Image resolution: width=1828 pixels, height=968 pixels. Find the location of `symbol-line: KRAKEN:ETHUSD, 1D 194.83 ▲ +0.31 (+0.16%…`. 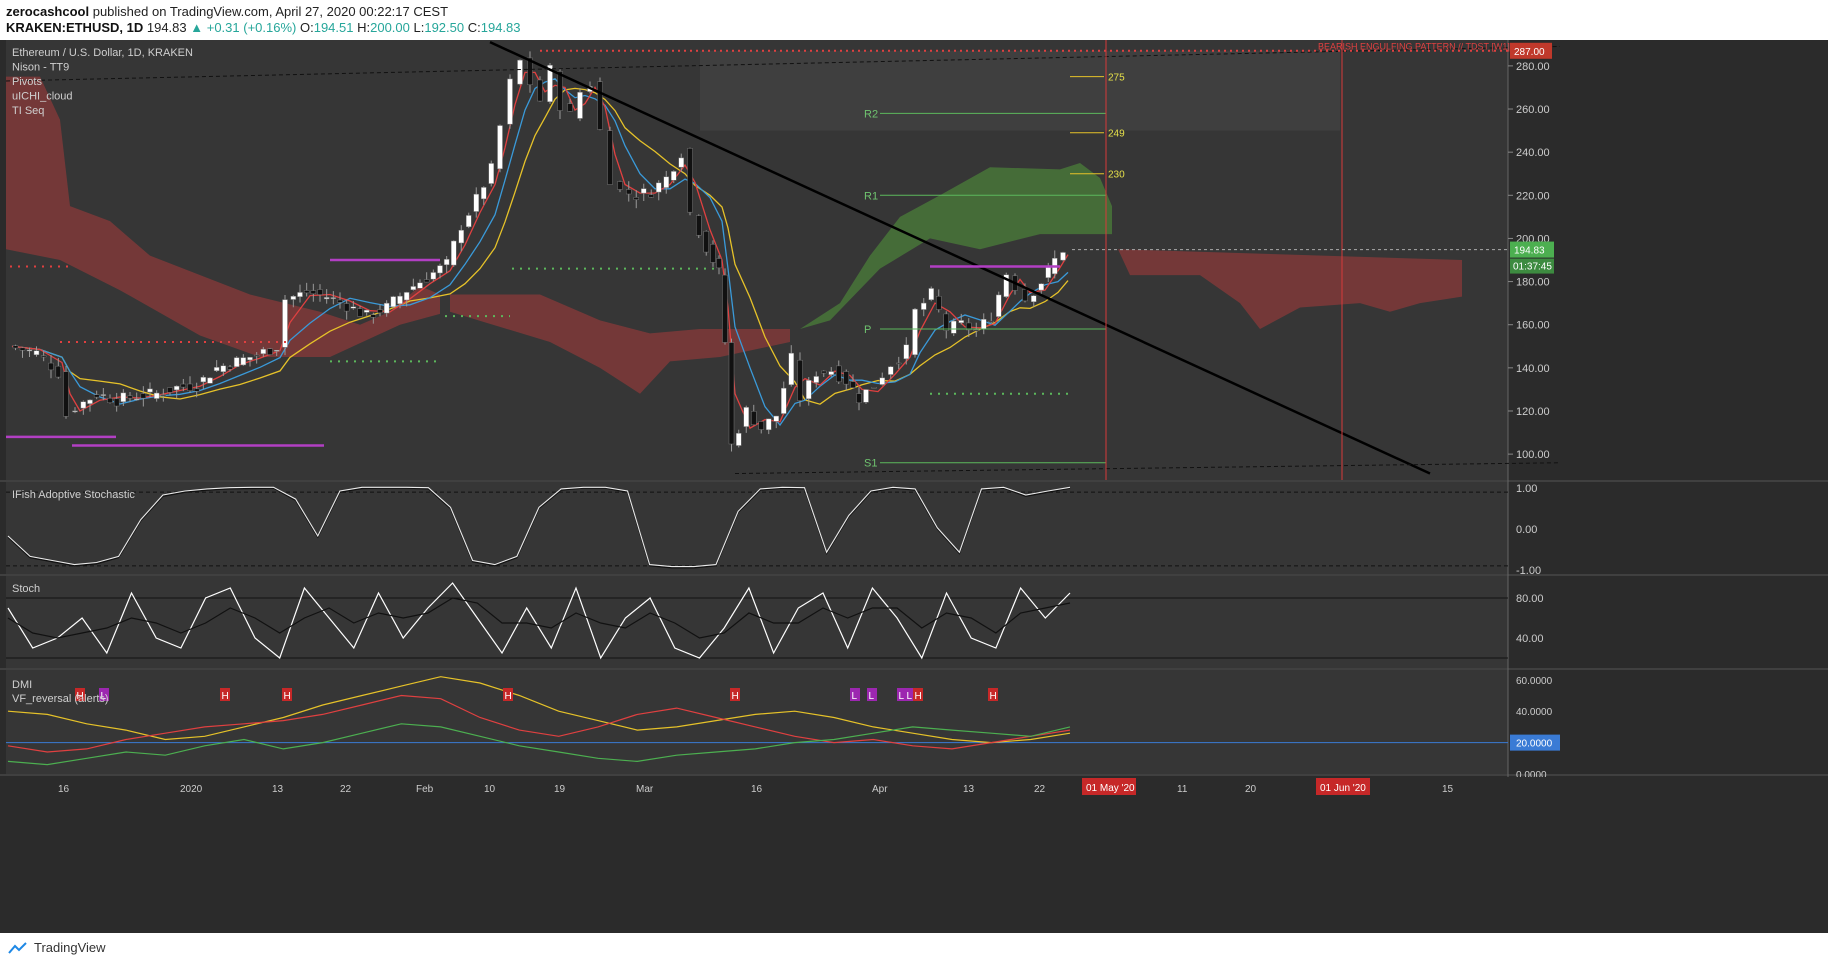

symbol-line: KRAKEN:ETHUSD, 1D 194.83 ▲ +0.31 (+0.16%… is located at coordinates (263, 27).